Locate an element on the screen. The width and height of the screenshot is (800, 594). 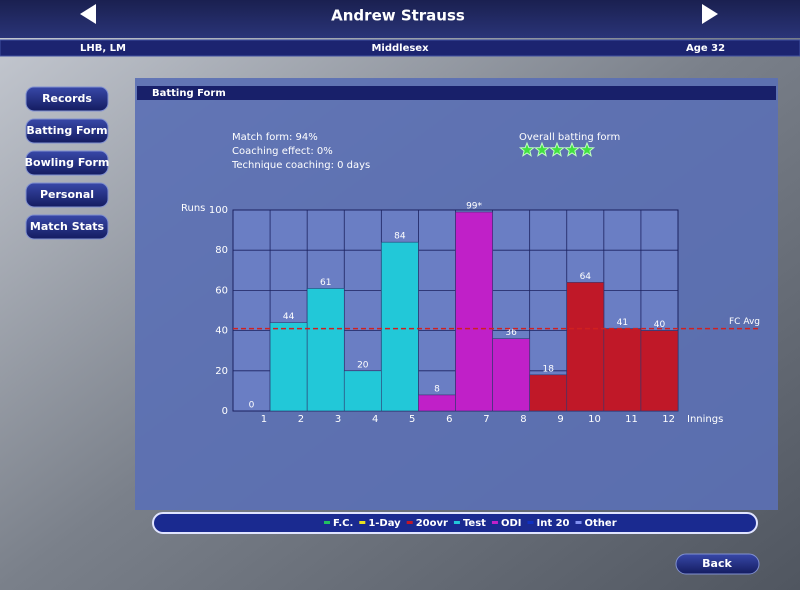
y-axis-label: Runs is located at coordinates (193, 208).